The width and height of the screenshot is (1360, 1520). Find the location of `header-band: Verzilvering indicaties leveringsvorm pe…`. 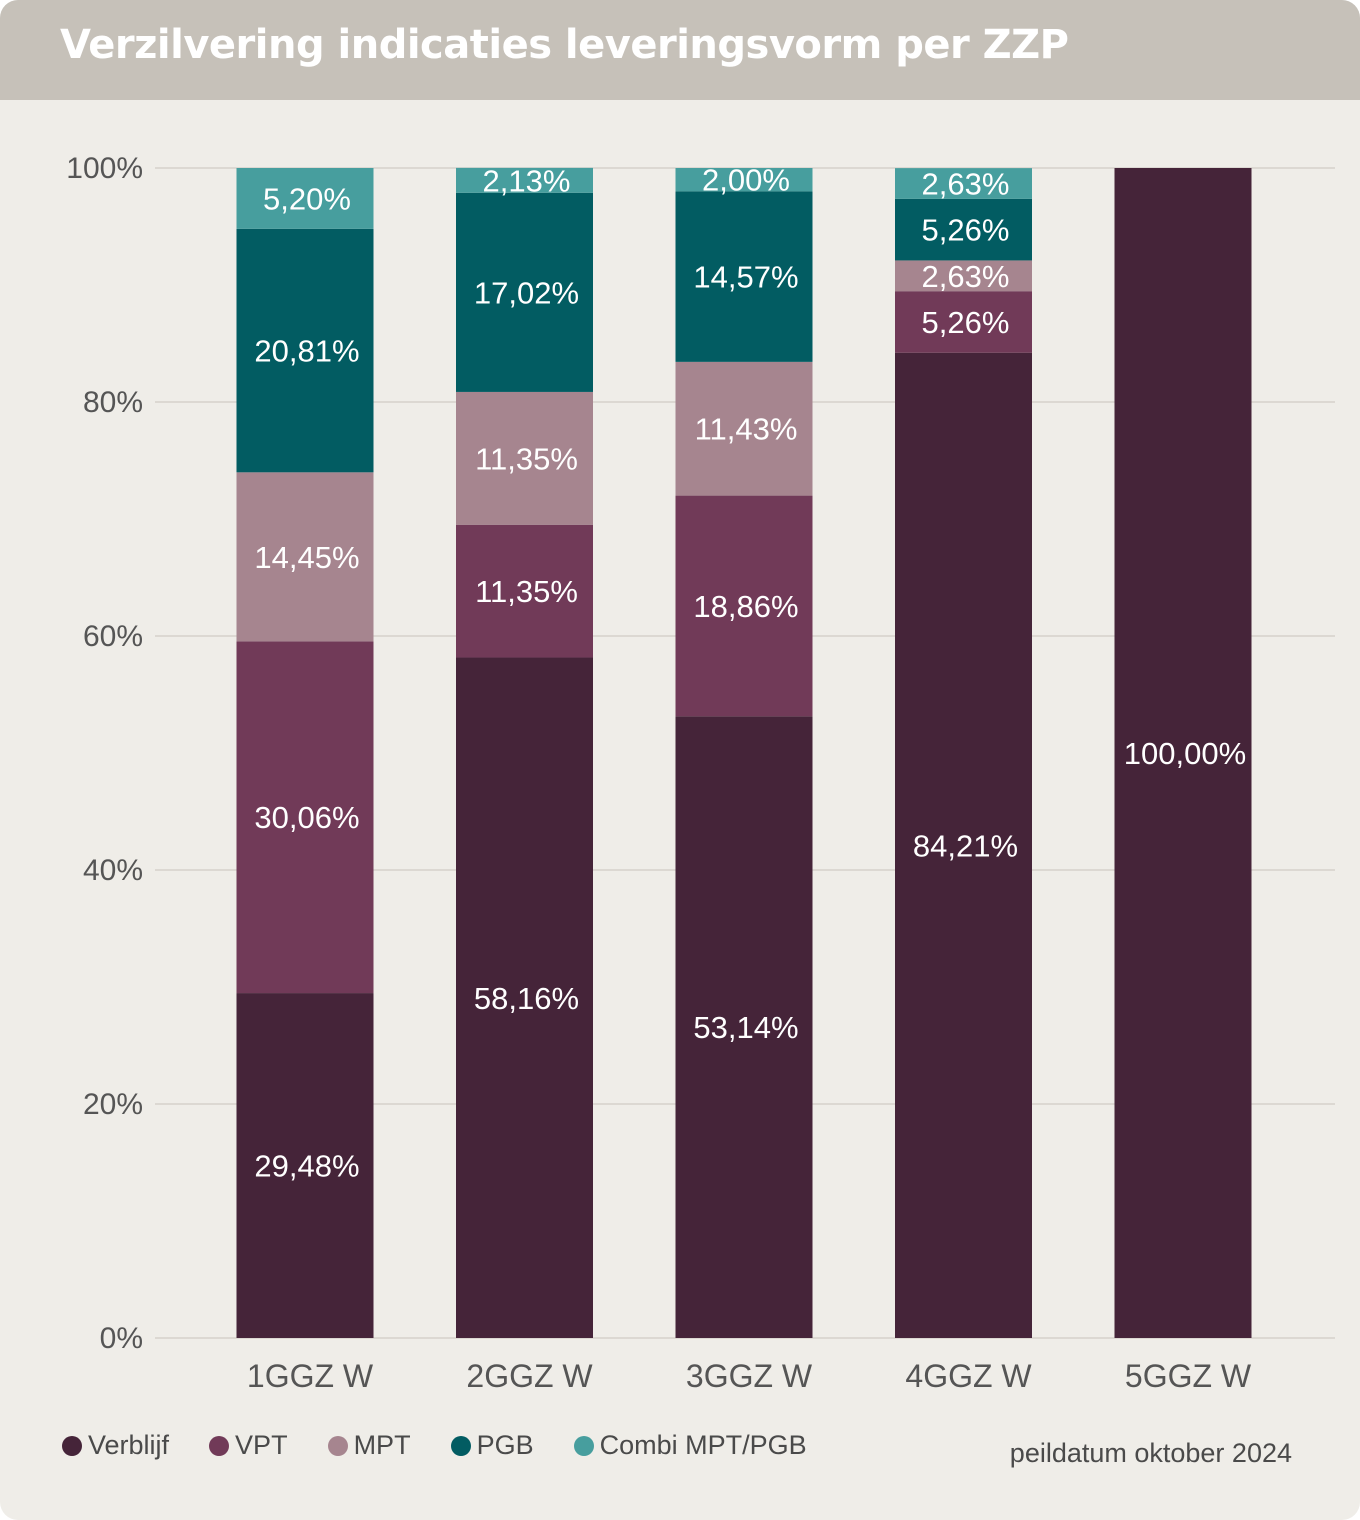

header-band: Verzilvering indicaties leveringsvorm pe… is located at coordinates (680, 50).